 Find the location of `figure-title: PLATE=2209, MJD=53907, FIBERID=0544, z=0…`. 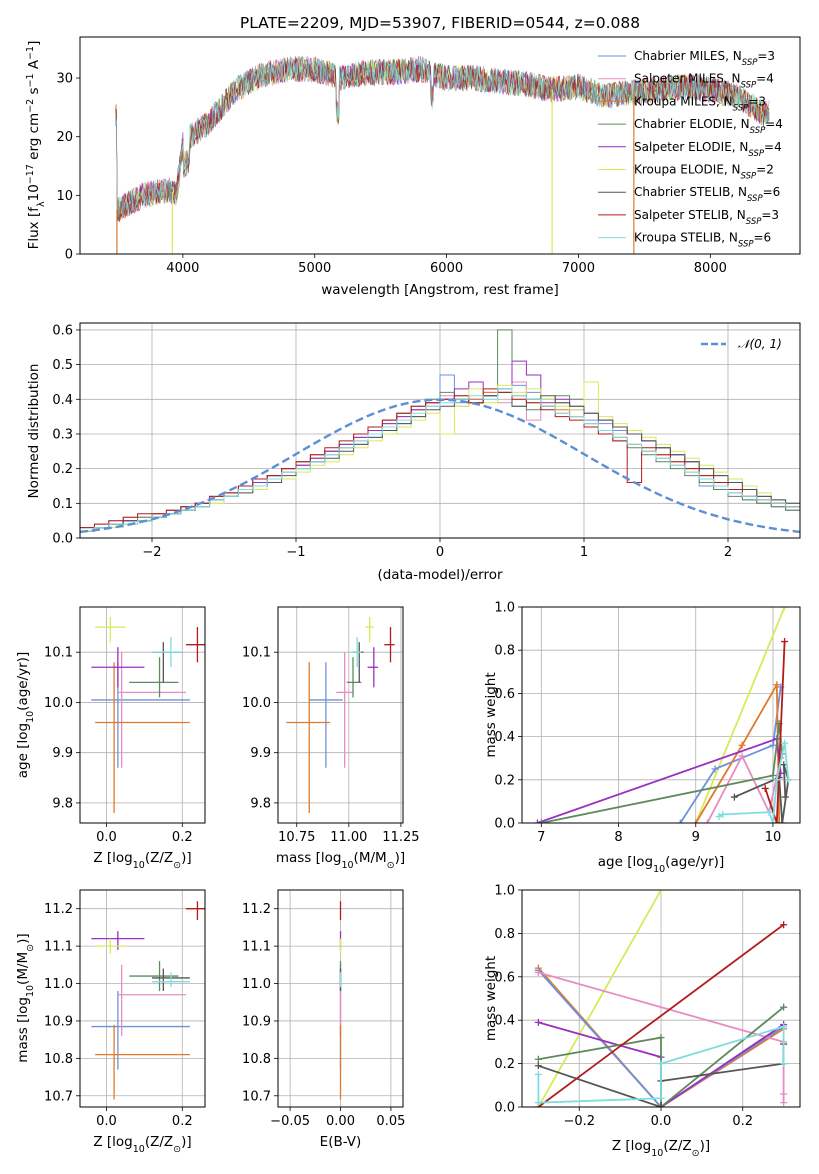

figure-title: PLATE=2209, MJD=53907, FIBERID=0544, z=0… is located at coordinates (440, 23).